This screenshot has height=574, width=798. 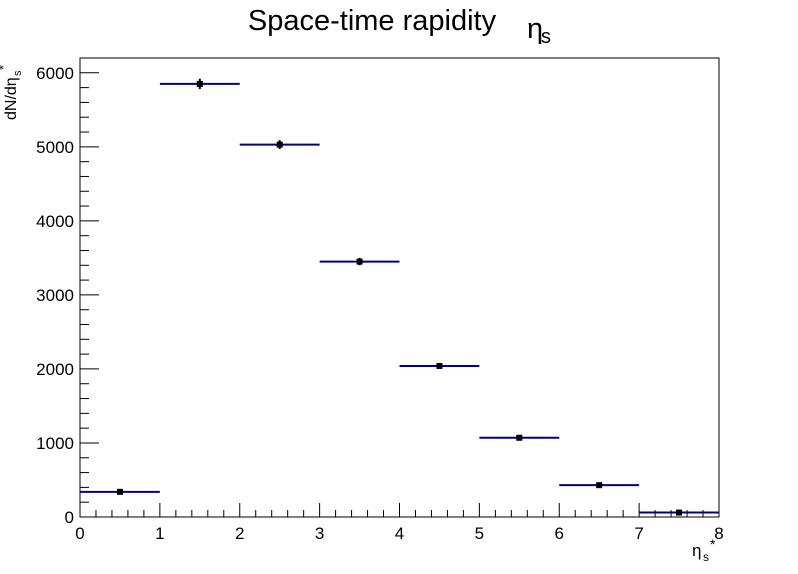 I want to click on x-axis-label-symbol: η, so click(x=696, y=550).